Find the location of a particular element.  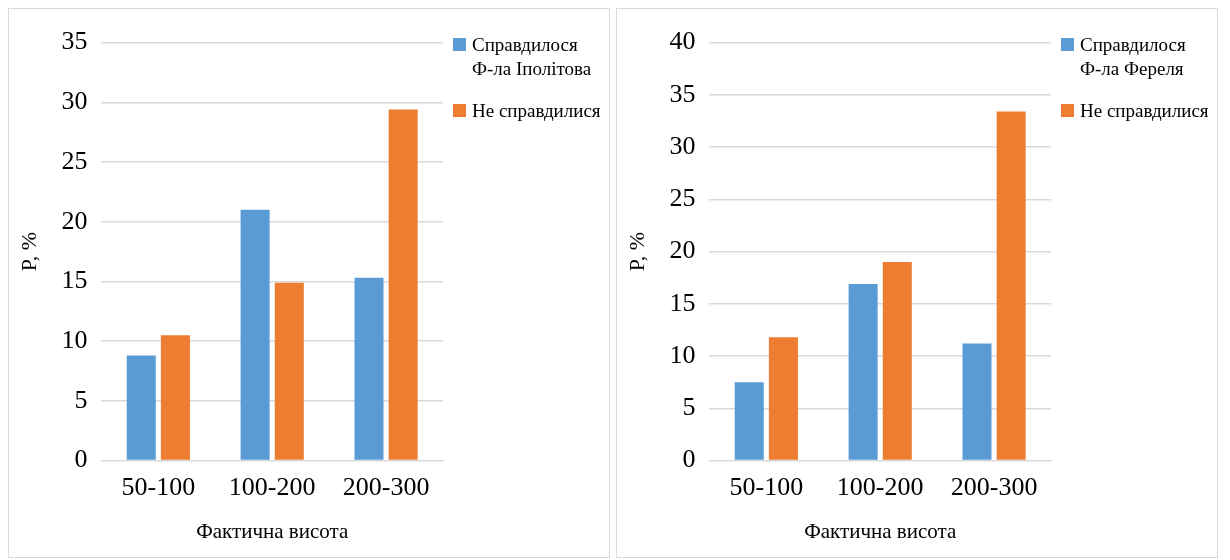

legend-label: Справдилося Ф-ла Іполітова is located at coordinates (532, 57).